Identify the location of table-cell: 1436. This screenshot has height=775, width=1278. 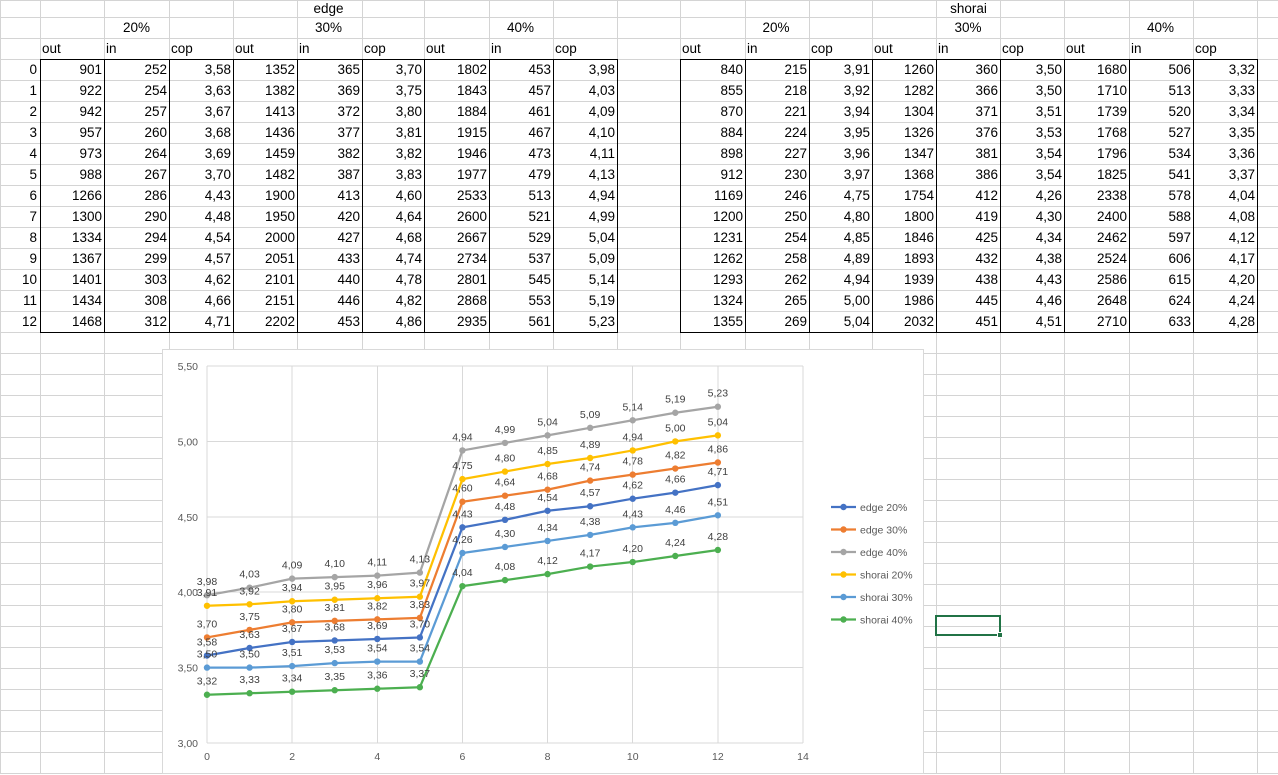
(279, 132).